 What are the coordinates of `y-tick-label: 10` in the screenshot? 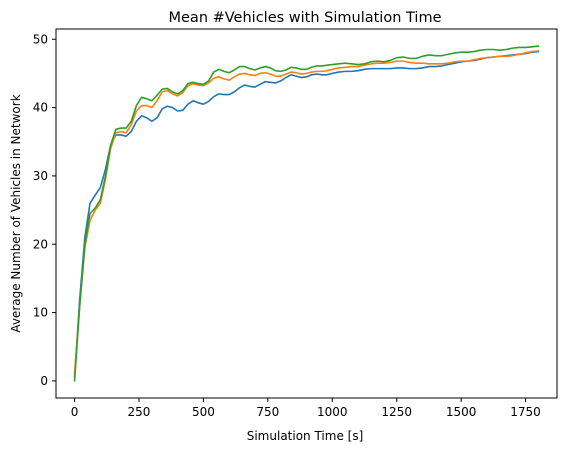 It's located at (40, 313).